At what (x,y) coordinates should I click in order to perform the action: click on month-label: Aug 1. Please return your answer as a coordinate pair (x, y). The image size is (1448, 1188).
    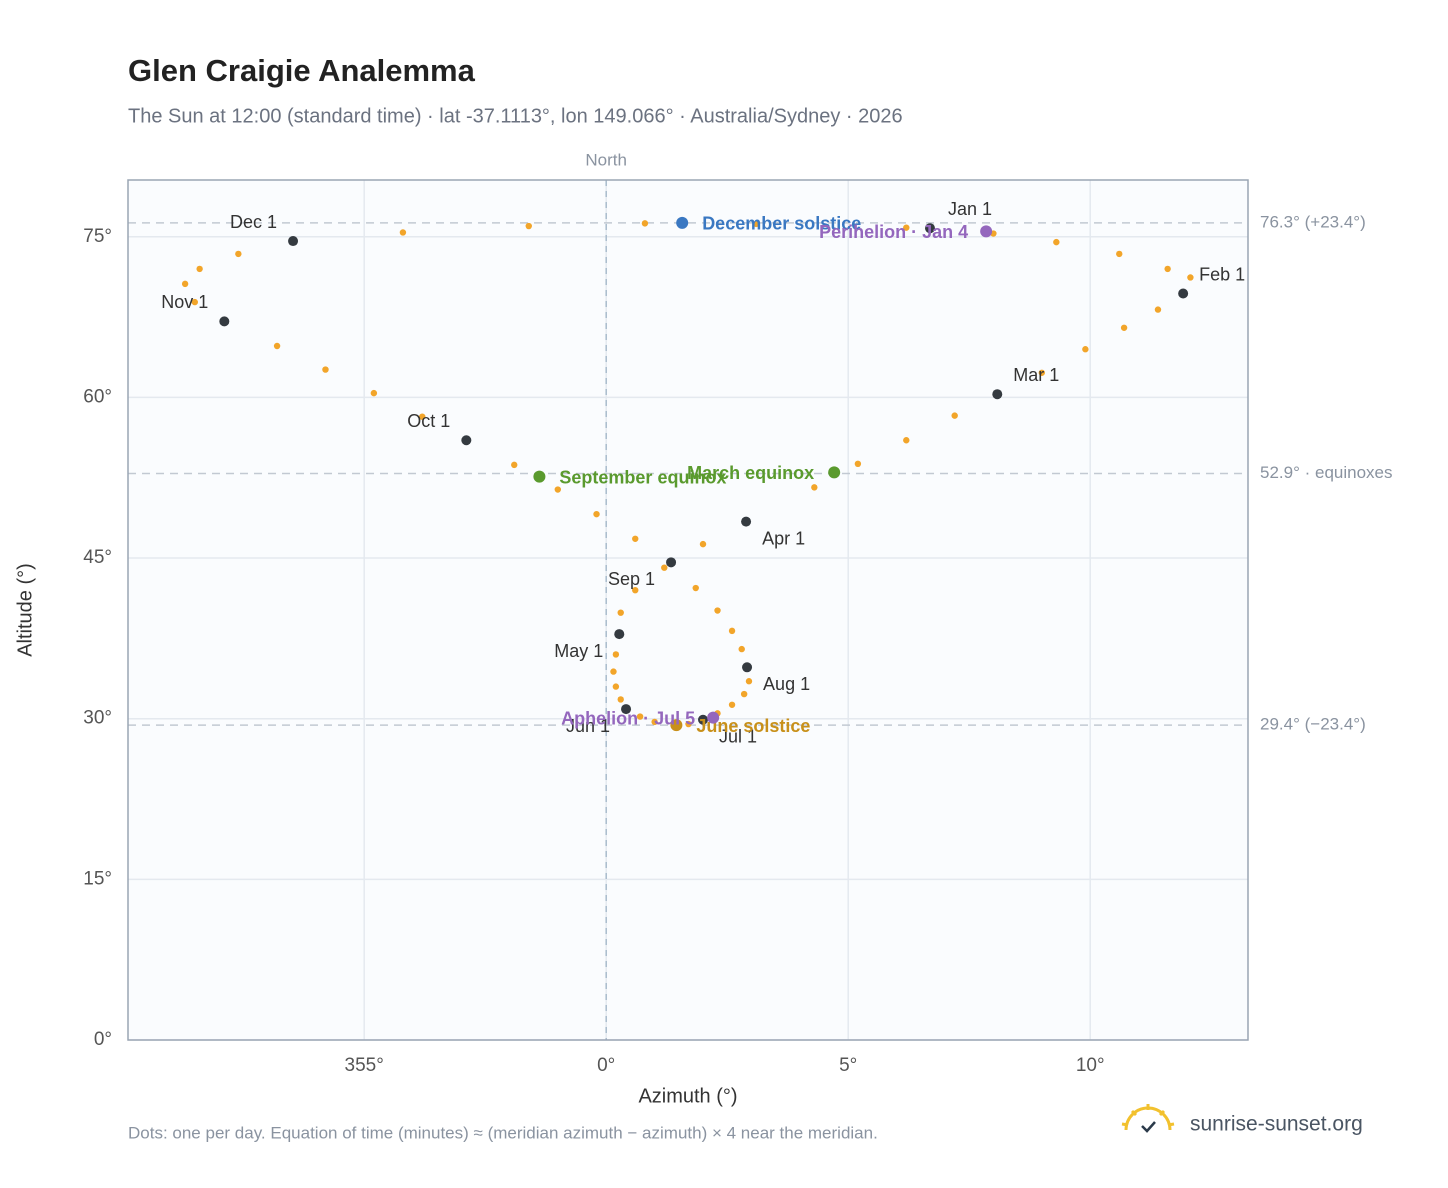
    Looking at the image, I should click on (786, 684).